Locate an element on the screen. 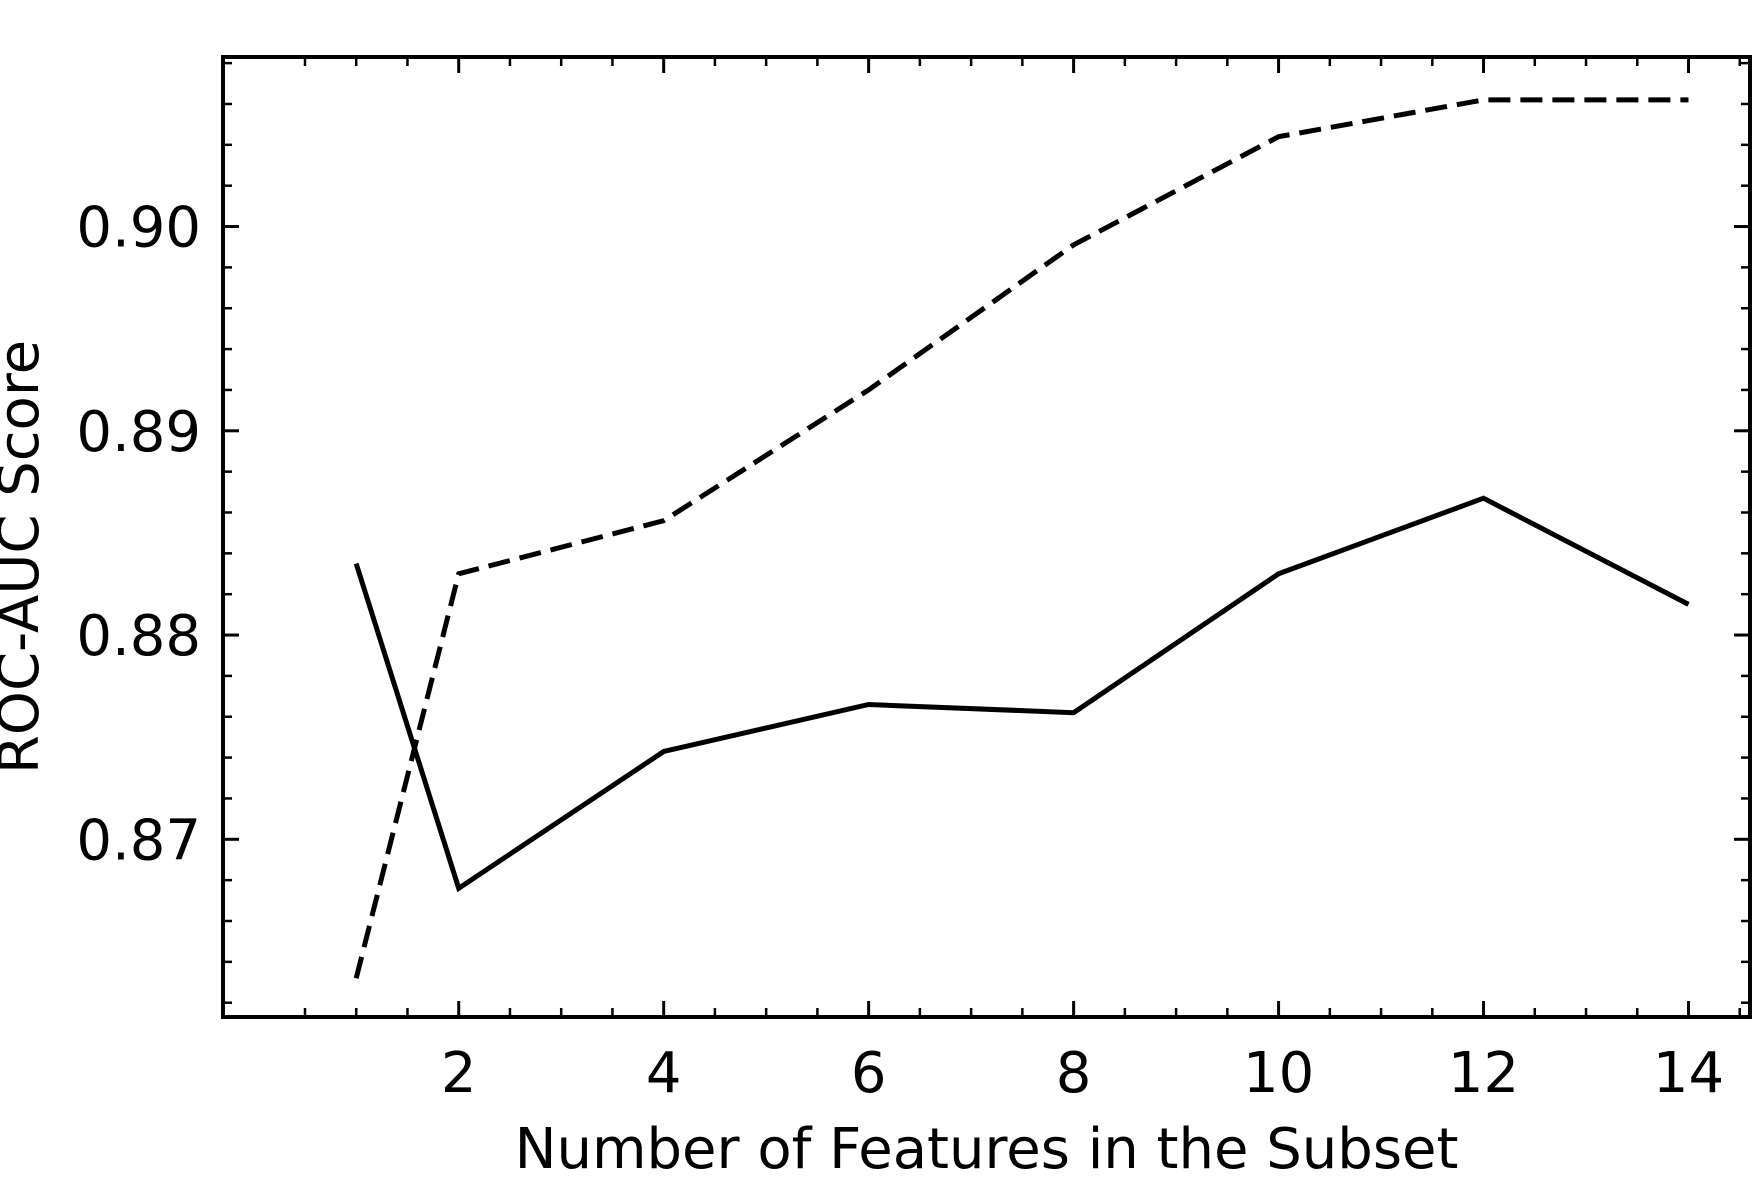 This screenshot has height=1182, width=1754. y-tick-label: 0.88 is located at coordinates (138, 636).